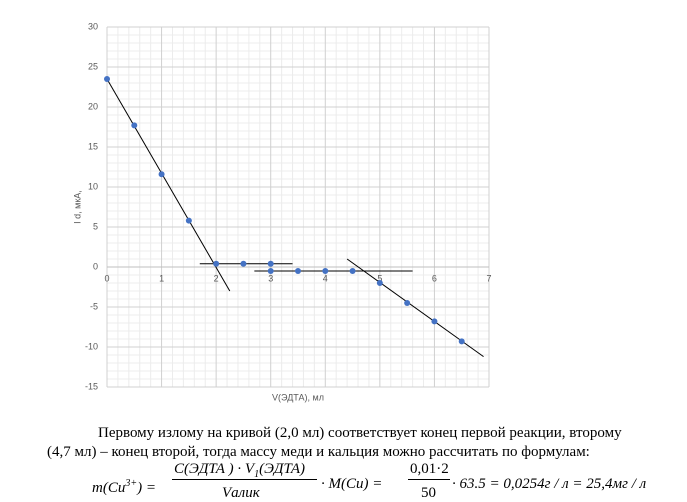  I want to click on x-tick-label: 1, so click(161, 278).